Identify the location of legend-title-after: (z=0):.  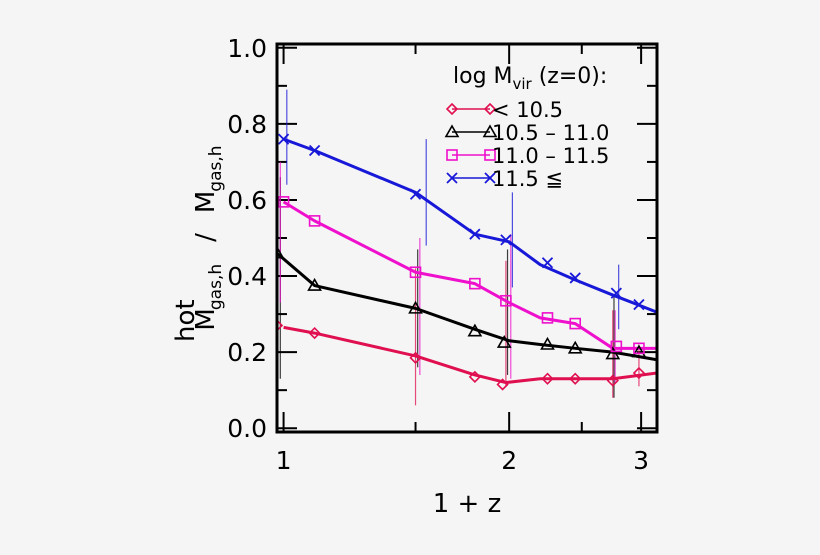
(570, 76).